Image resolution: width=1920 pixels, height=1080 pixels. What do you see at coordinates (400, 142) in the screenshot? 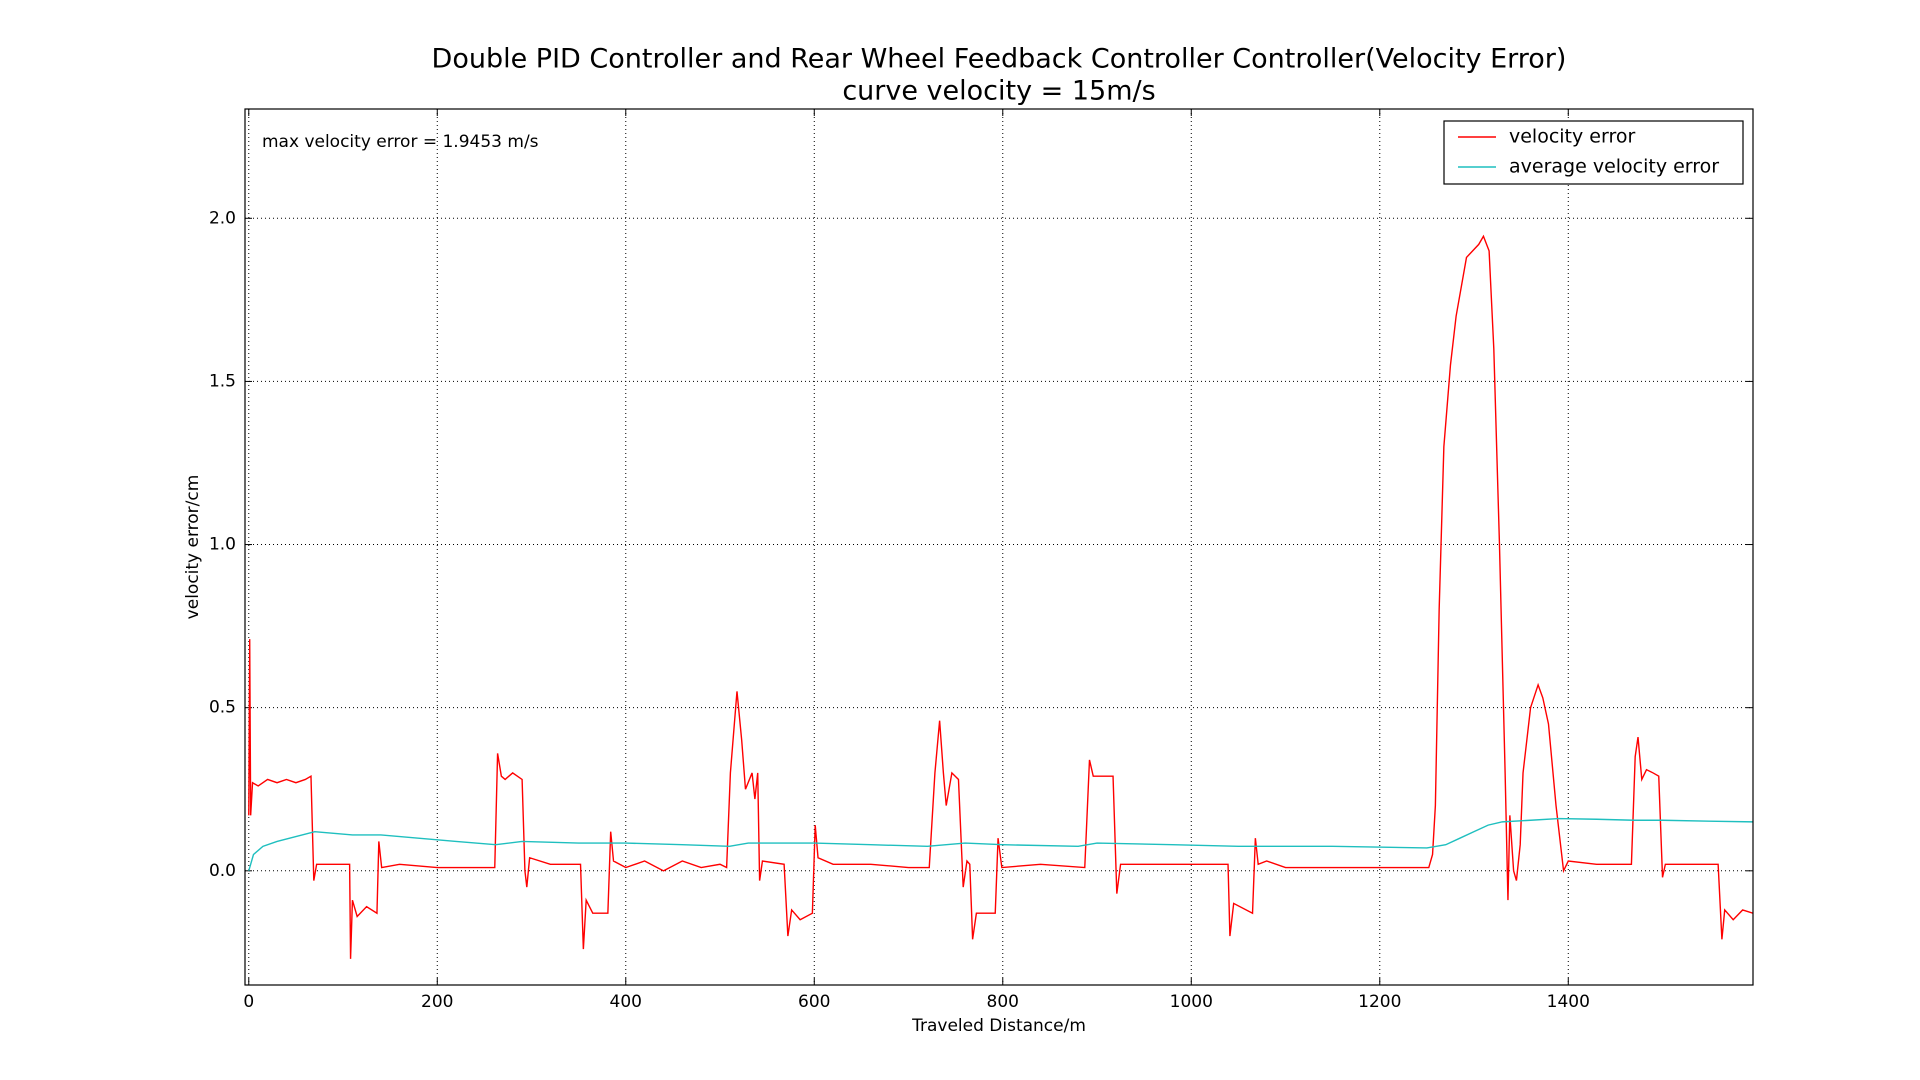
I see `annotation: max velocity error = 1.9453 m/s` at bounding box center [400, 142].